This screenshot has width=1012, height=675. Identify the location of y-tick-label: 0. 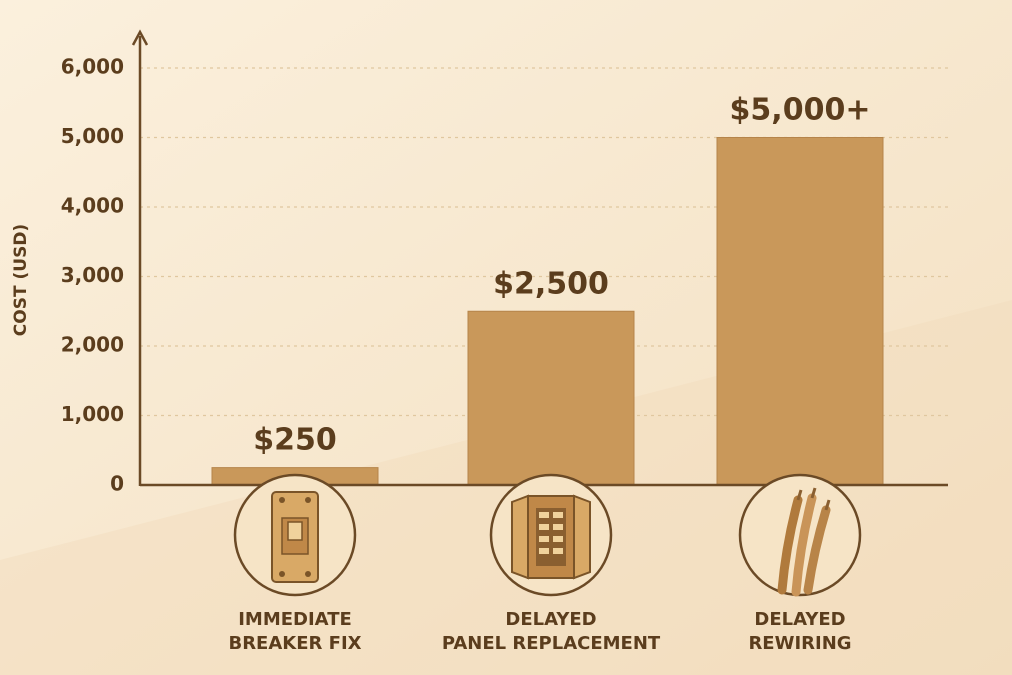
(117, 484).